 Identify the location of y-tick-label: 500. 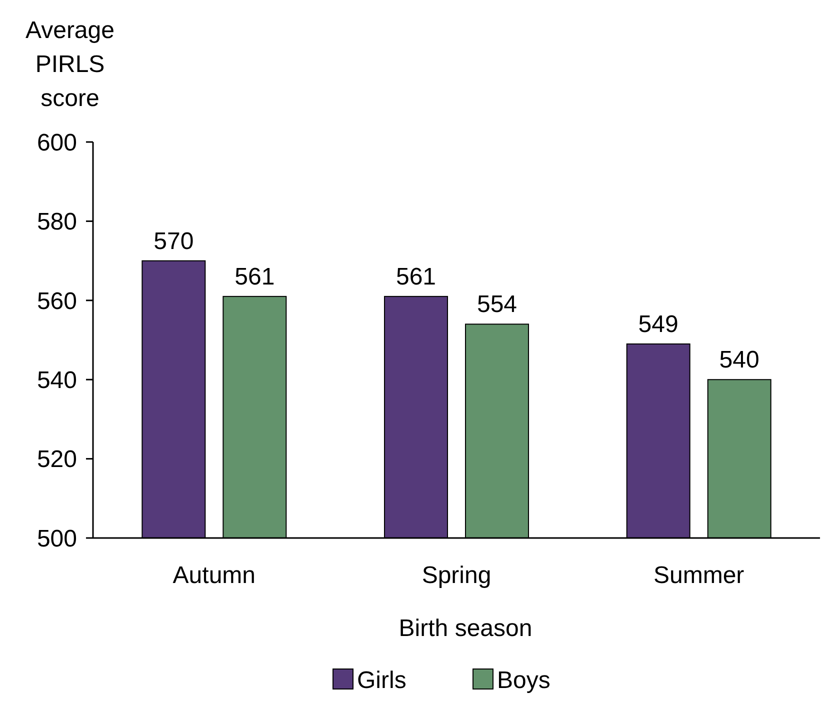
(56, 538).